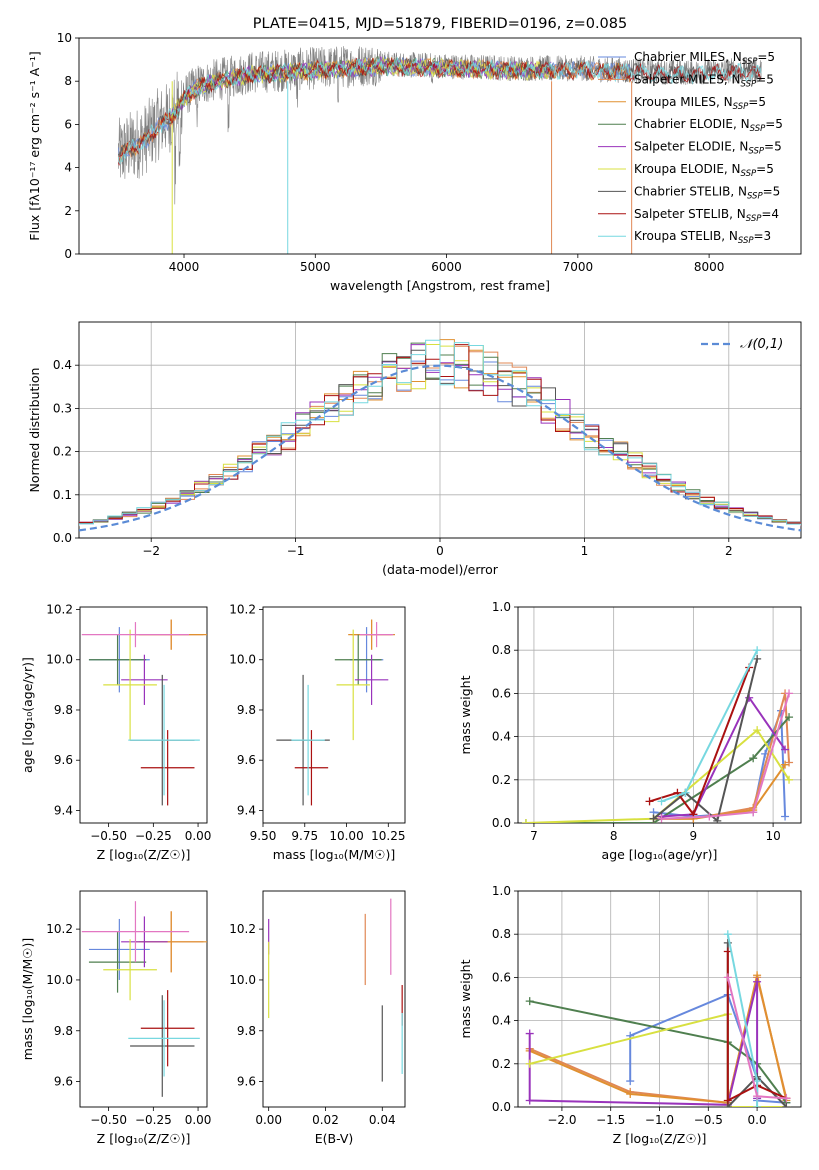  Describe the element at coordinates (687, 169) in the screenshot. I see `legend-name: Kroupa ELODIE, N` at that location.